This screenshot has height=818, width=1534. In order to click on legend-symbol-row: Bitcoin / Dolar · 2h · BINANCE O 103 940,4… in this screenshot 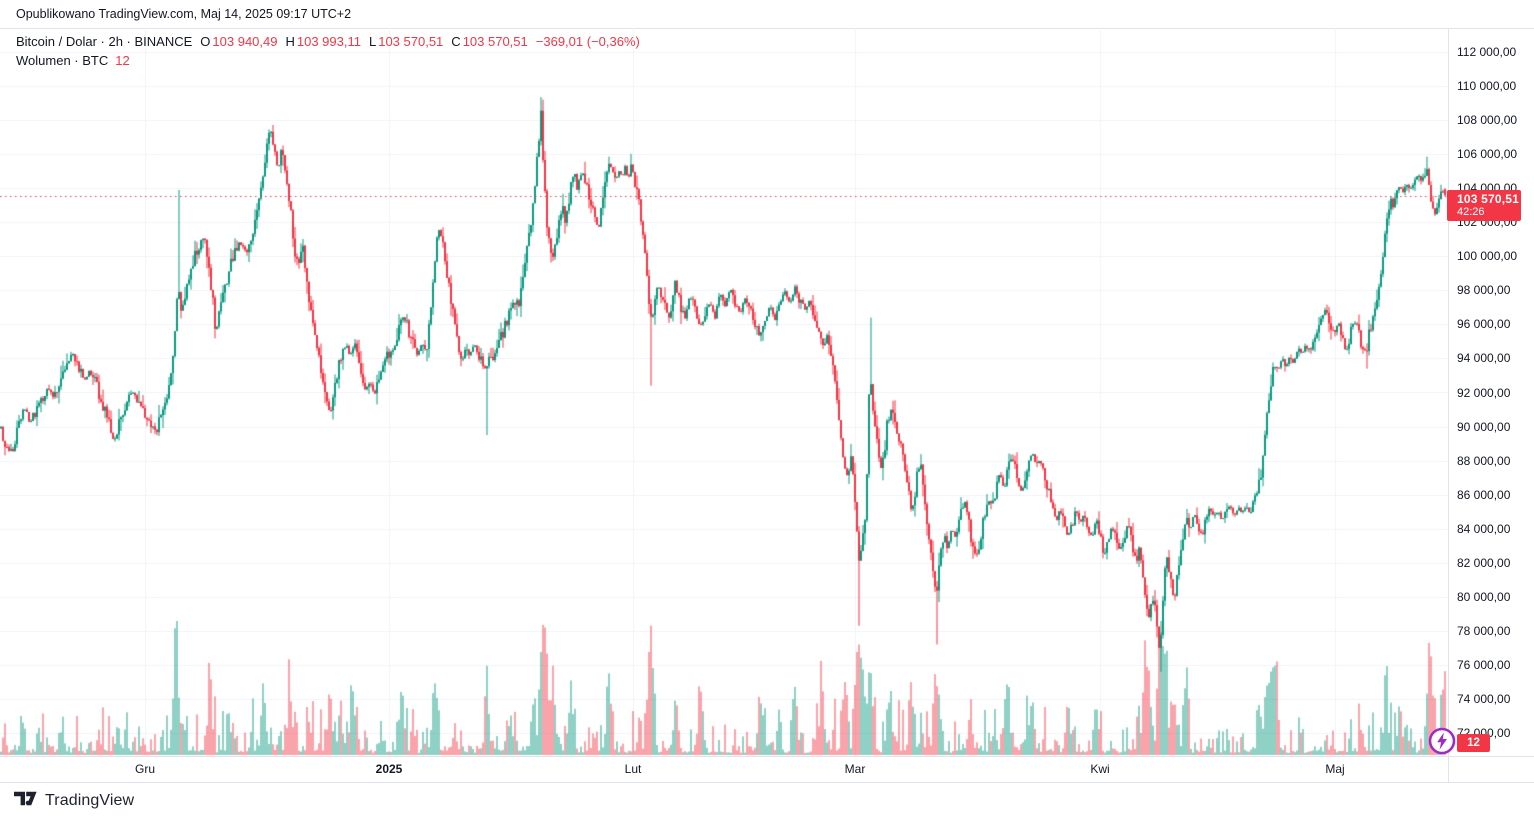, I will do `click(328, 42)`.